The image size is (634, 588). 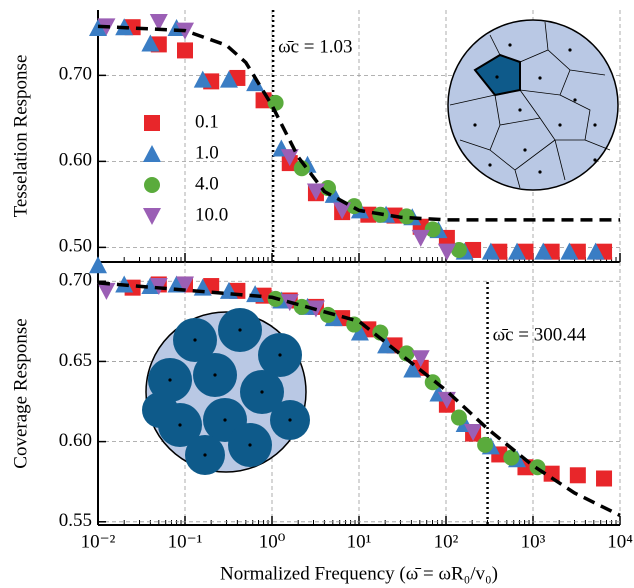 I want to click on critical-label: ω̄c = 1.03, so click(x=315, y=46).